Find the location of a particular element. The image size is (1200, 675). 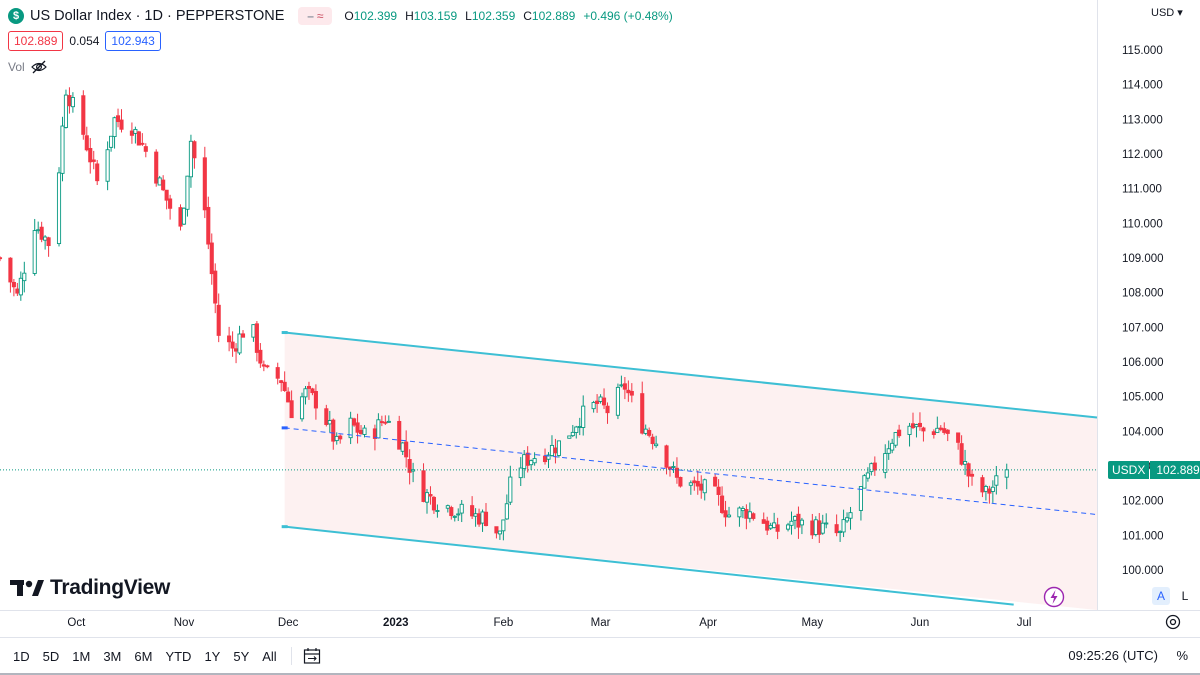

x-axis-tick-label: Apr is located at coordinates (708, 623).